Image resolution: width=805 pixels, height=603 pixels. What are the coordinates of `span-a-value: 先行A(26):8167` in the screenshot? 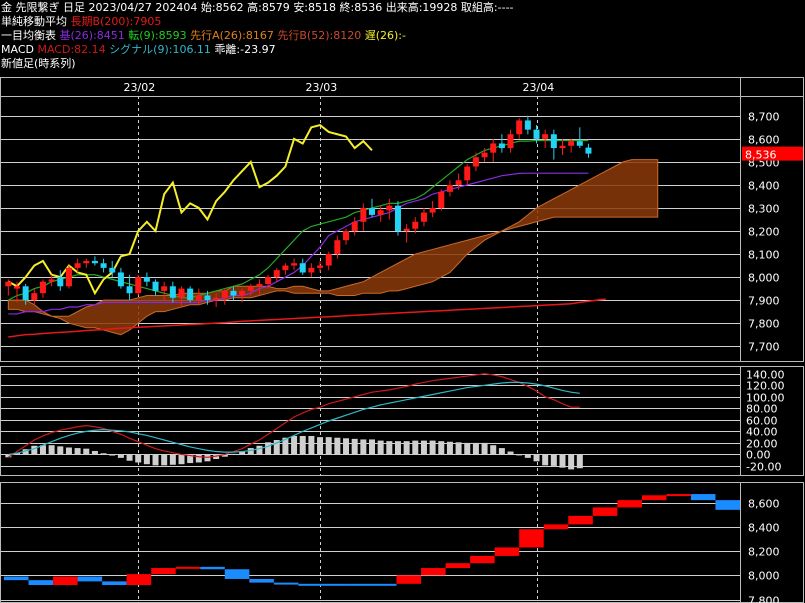 It's located at (232, 35).